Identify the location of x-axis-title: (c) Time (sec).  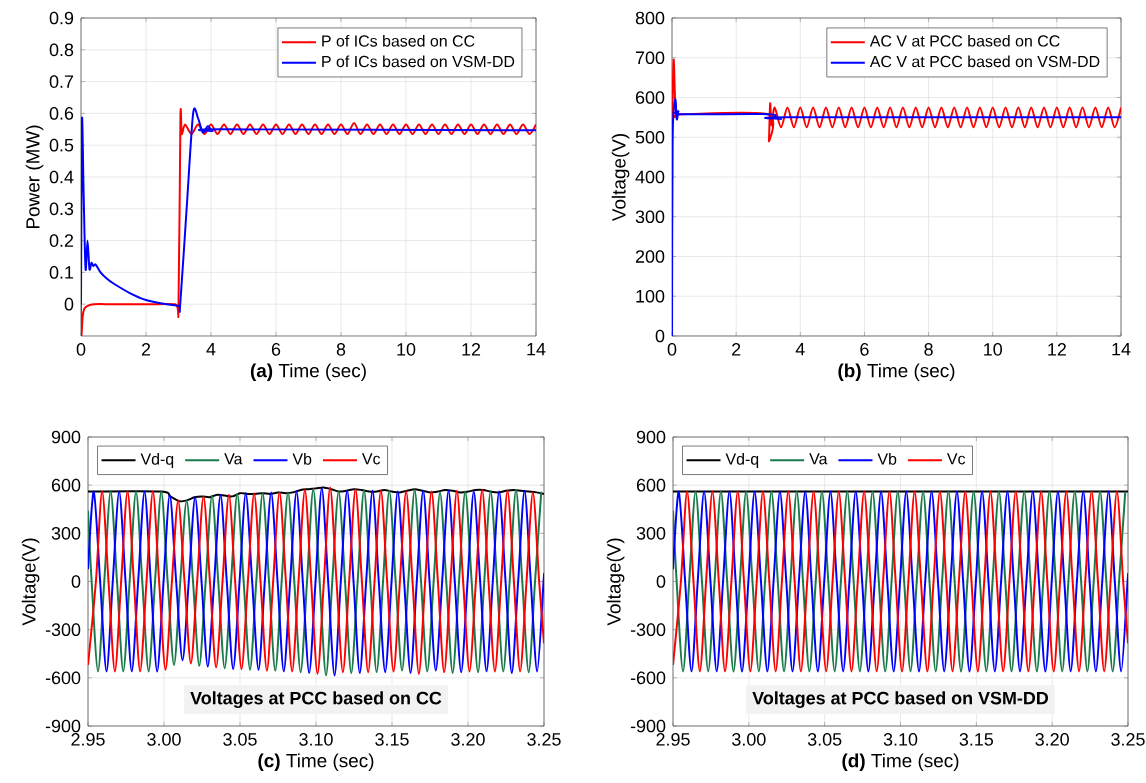
(316, 762).